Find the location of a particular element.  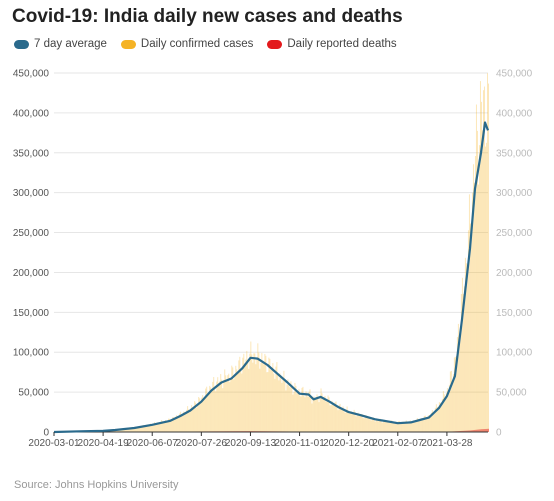

y-tick-label: 50,000 is located at coordinates (33, 393).